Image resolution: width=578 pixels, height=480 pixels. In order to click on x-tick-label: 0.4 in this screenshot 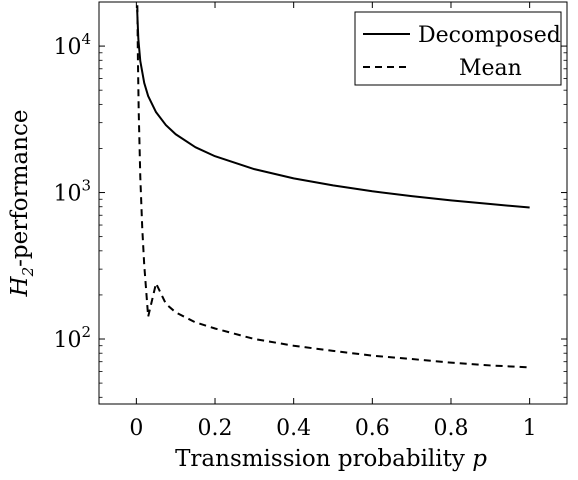, I will do `click(293, 428)`.